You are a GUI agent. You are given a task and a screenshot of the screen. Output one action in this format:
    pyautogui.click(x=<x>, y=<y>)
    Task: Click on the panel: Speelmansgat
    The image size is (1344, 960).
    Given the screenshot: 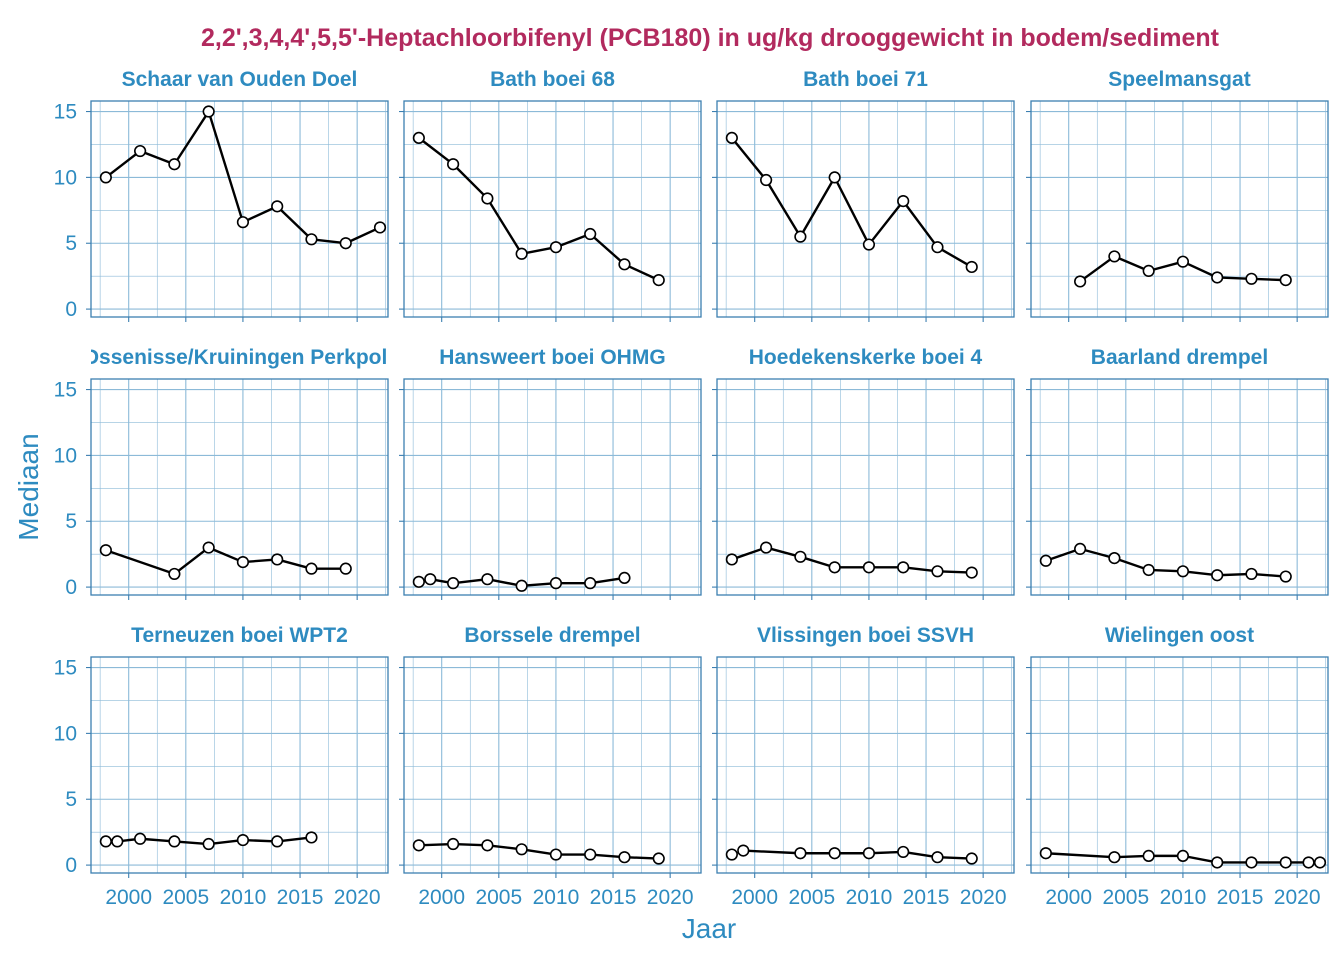 What is the action you would take?
    pyautogui.click(x=1177, y=195)
    